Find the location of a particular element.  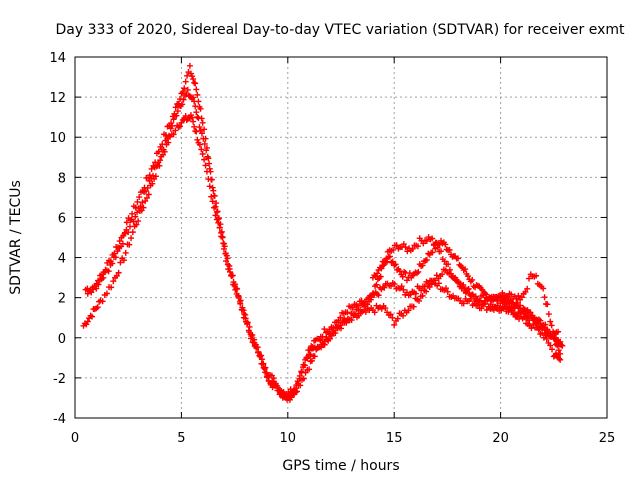

y-tick-label: 0 is located at coordinates (62, 339).